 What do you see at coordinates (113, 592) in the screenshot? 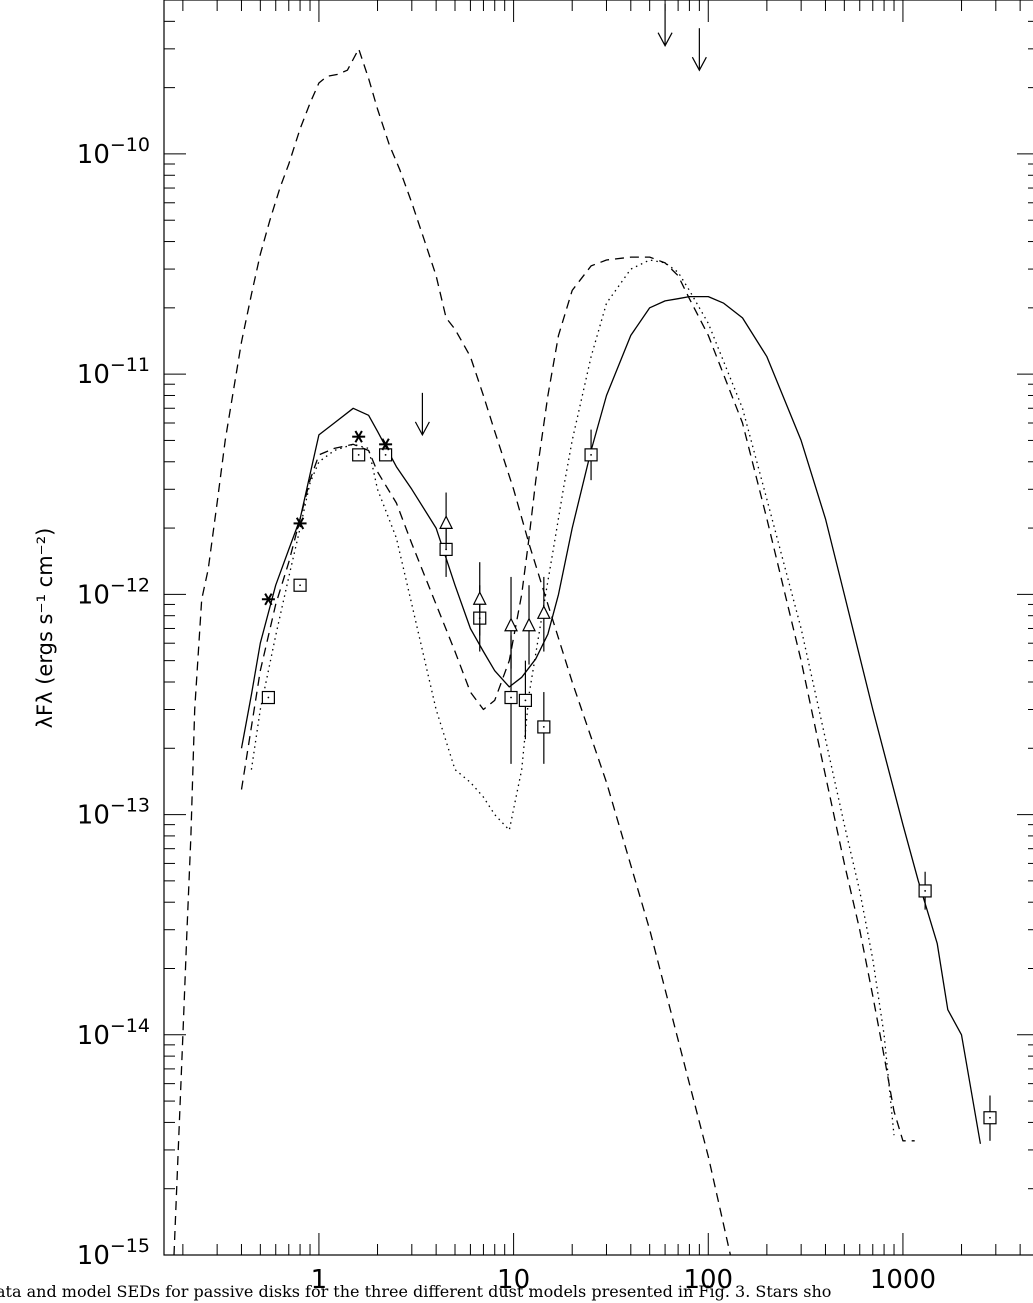
I see `y-tick-label: 10−12` at bounding box center [113, 592].